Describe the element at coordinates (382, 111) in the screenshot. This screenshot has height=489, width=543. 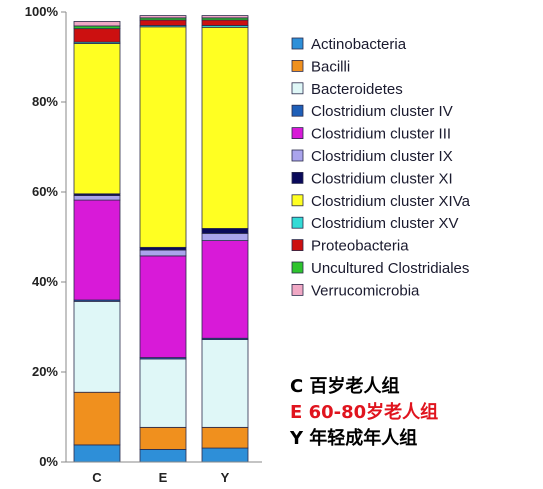
I see `legend-label: Clostridium cluster IV` at that location.